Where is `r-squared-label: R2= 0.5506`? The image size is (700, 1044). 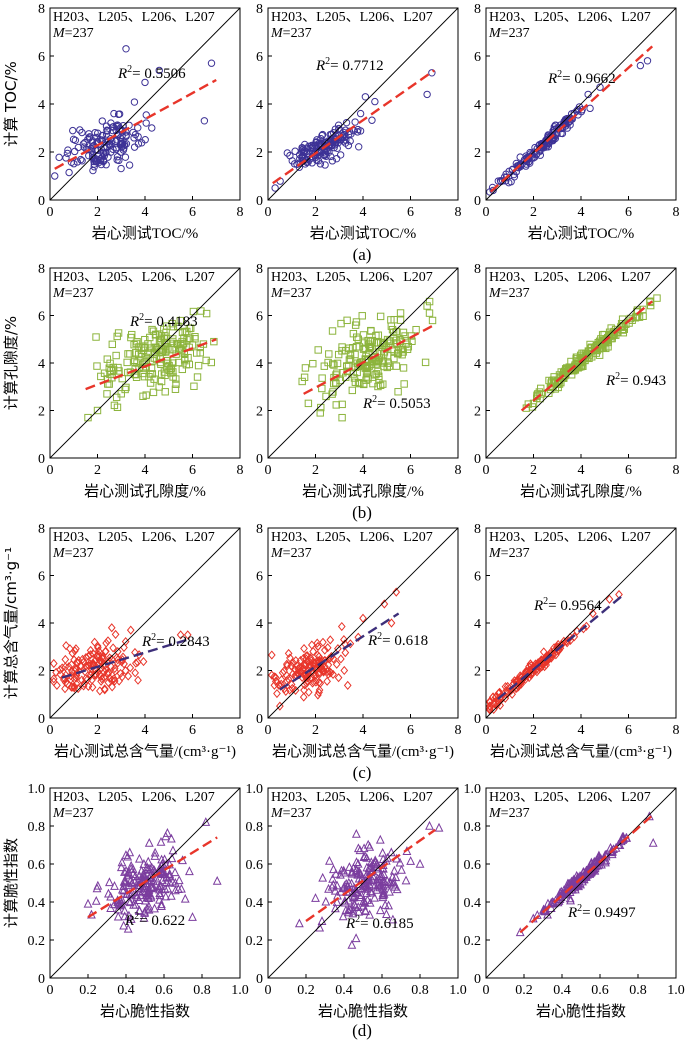
r-squared-label: R2= 0.5506 is located at coordinates (151, 73).